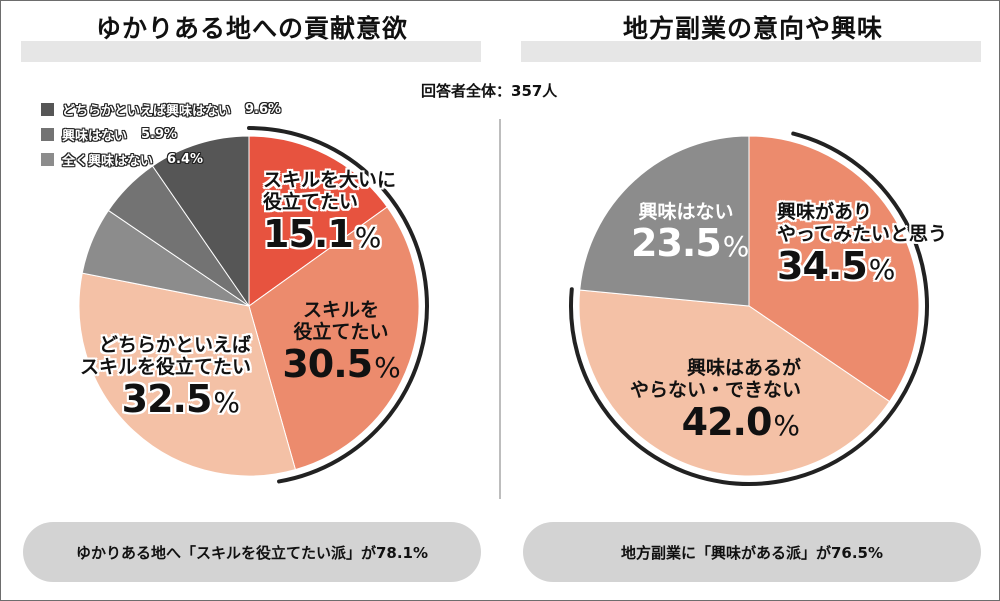 This screenshot has width=1000, height=601. What do you see at coordinates (108, 161) in the screenshot?
I see `legend-label: 全く興味はない` at bounding box center [108, 161].